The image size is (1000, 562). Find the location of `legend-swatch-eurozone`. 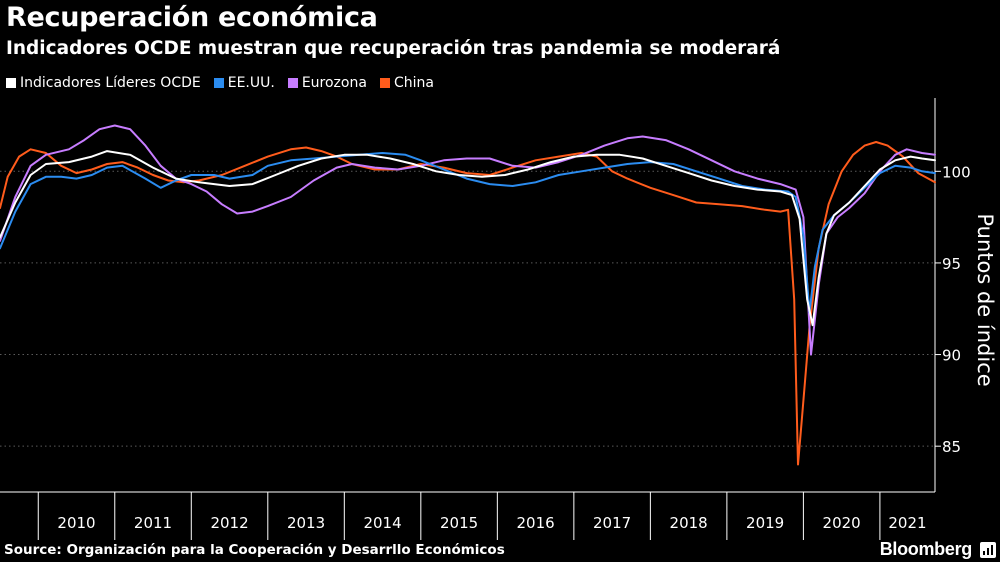

legend-swatch-eurozone is located at coordinates (292, 83).